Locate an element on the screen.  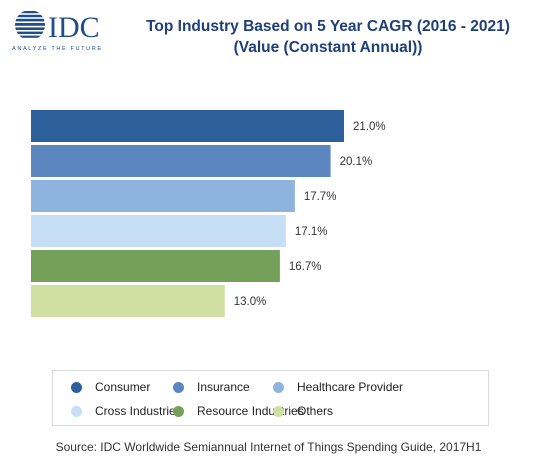
bar-cross-industries is located at coordinates (158, 231).